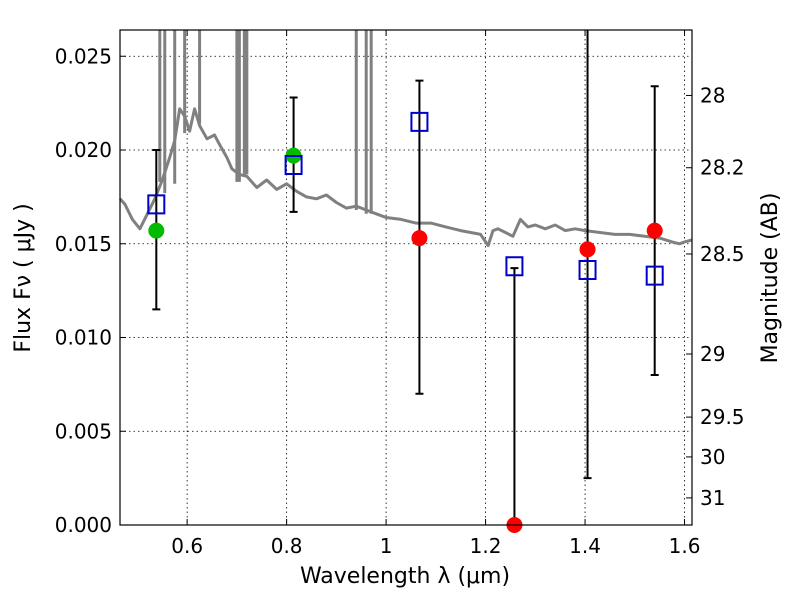  Describe the element at coordinates (712, 95) in the screenshot. I see `magnitude-tick-label: 28` at that location.